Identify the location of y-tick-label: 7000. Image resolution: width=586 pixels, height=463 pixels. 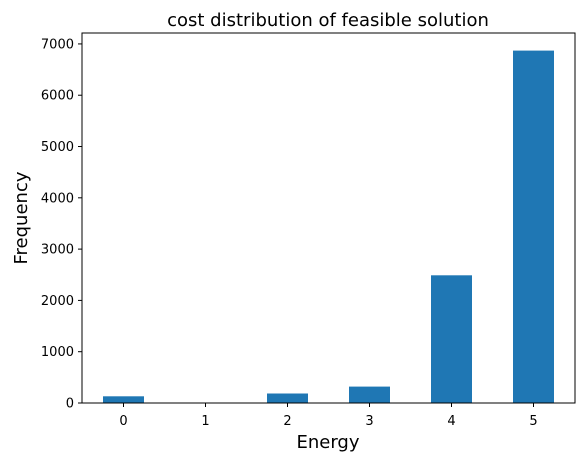
(57, 44).